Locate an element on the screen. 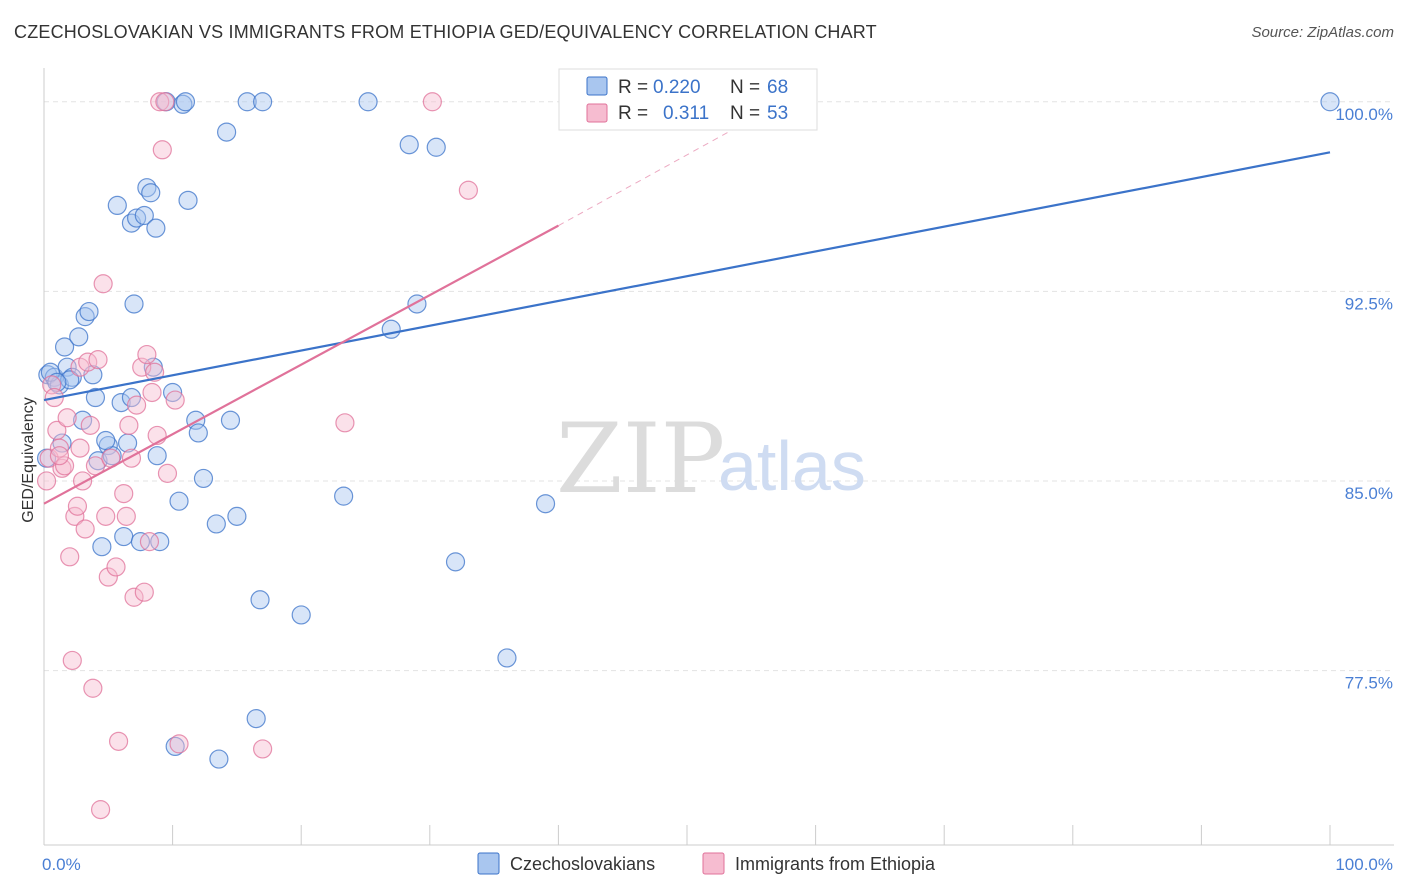 The image size is (1406, 892). watermark-atlas: atlas is located at coordinates (792, 466).